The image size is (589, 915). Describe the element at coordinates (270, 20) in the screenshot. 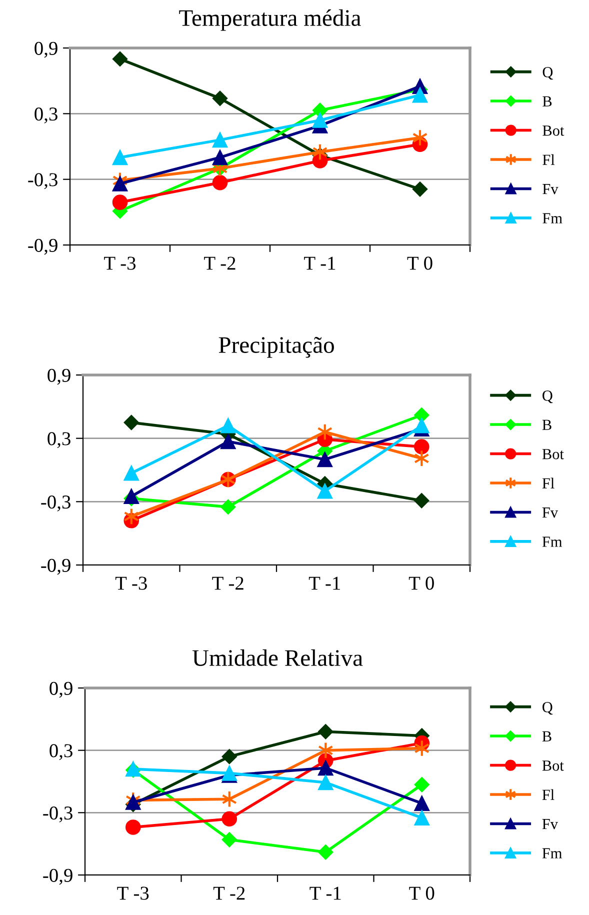

I see `chart-title: Temperatura média` at that location.